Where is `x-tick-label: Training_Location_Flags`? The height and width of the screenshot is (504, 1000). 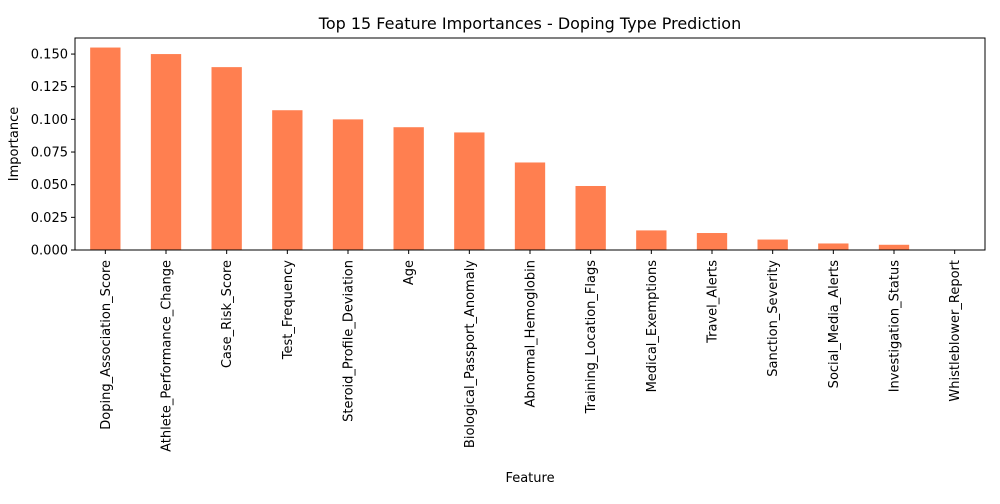
x-tick-label: Training_Location_Flags is located at coordinates (591, 337).